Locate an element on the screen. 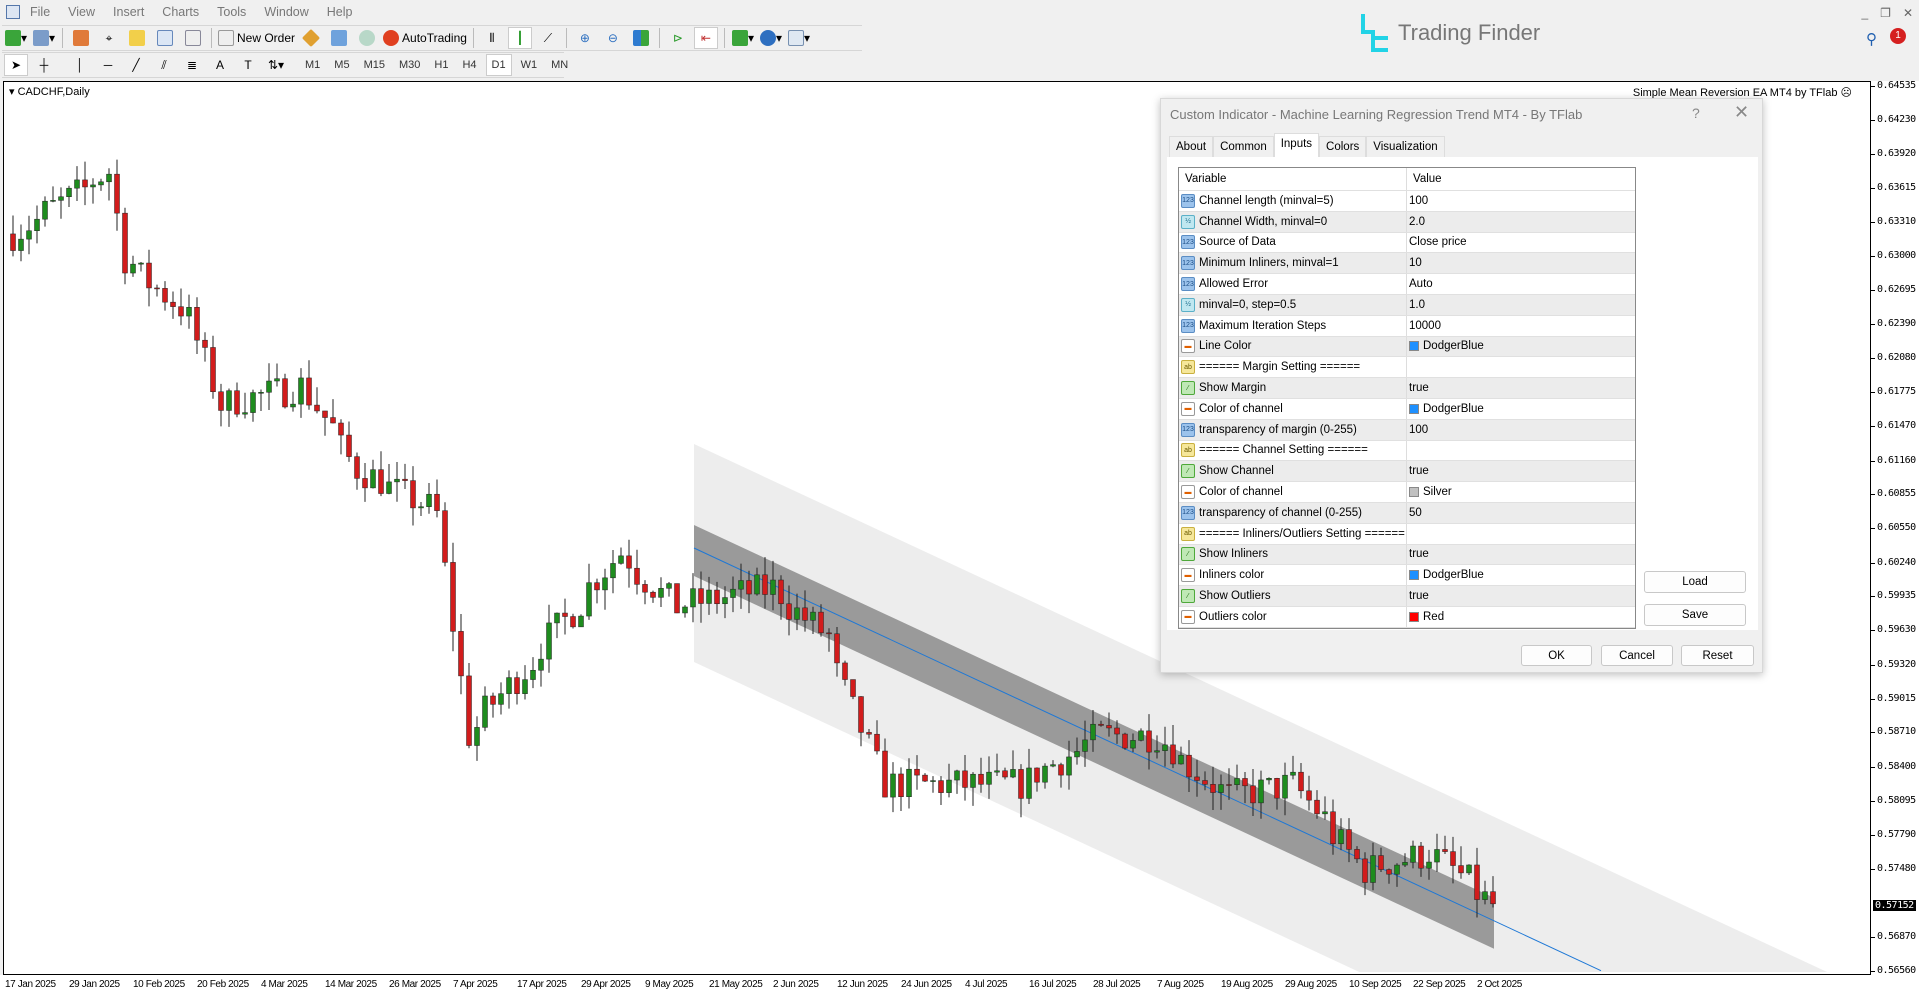 This screenshot has height=996, width=1919. auto-scroll-button: ⊳ is located at coordinates (678, 38).